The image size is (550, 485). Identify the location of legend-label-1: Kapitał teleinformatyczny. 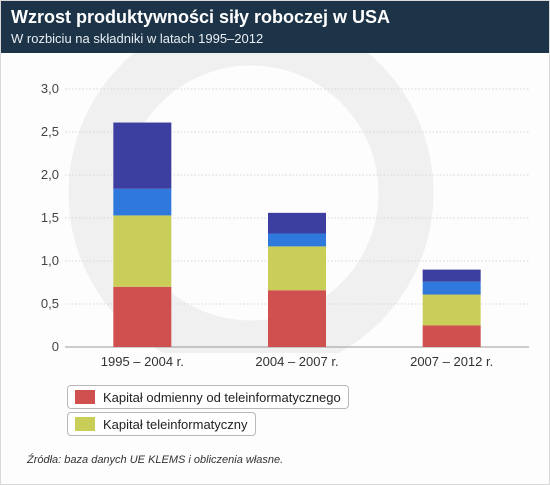
(175, 424).